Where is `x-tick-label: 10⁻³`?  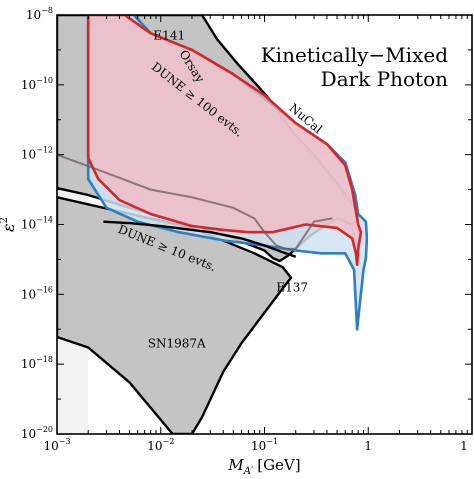
x-tick-label: 10⁻³ is located at coordinates (56, 445).